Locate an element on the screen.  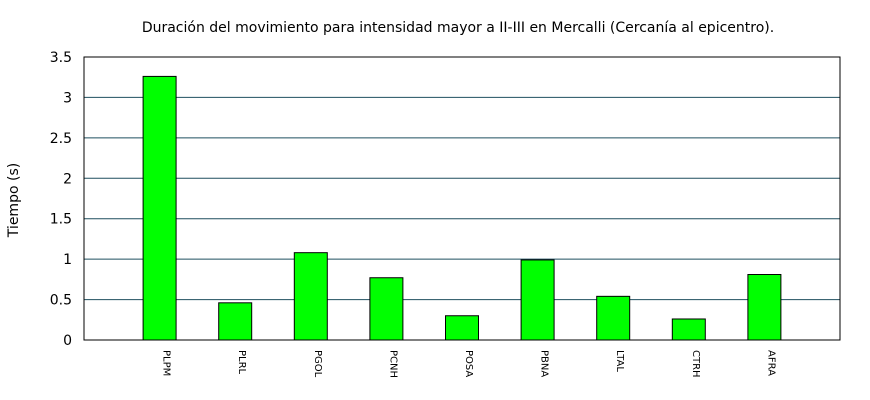
y-tick-label: 0.5 is located at coordinates (61, 301).